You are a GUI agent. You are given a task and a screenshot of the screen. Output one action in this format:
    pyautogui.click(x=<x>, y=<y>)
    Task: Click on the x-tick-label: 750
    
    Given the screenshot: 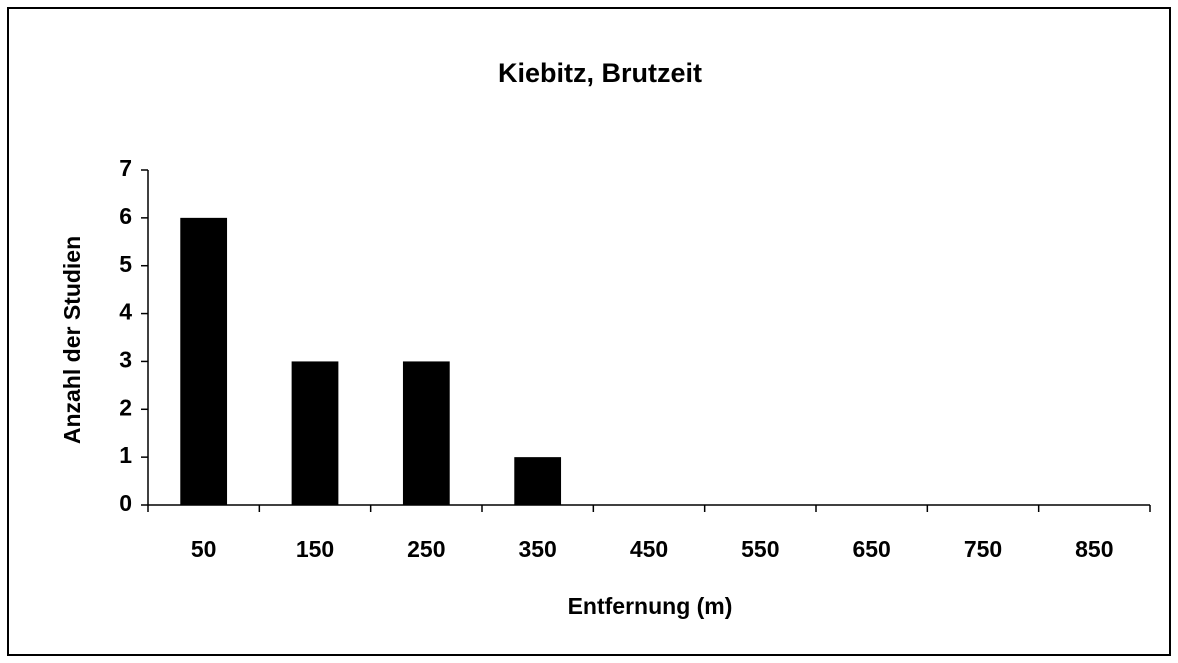 What is the action you would take?
    pyautogui.click(x=983, y=549)
    